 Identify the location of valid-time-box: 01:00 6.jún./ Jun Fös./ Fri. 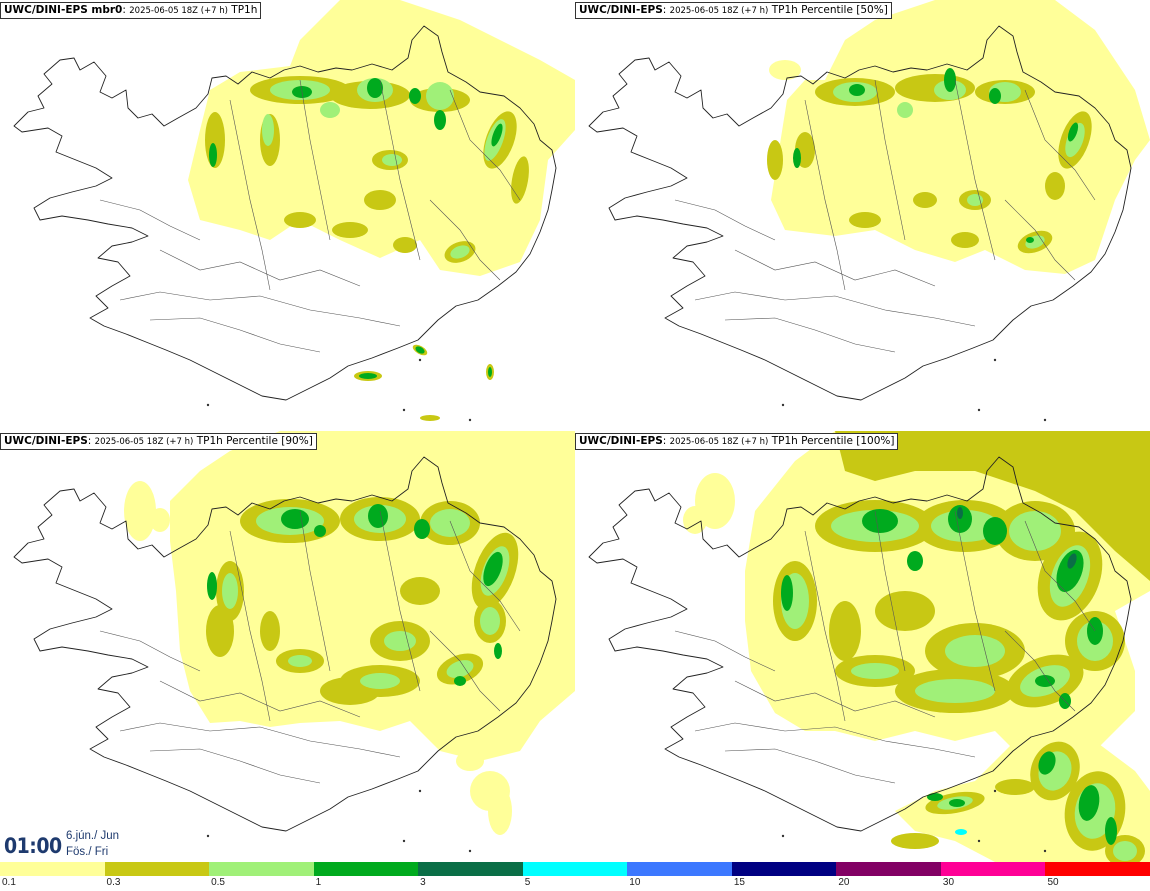
(63, 846).